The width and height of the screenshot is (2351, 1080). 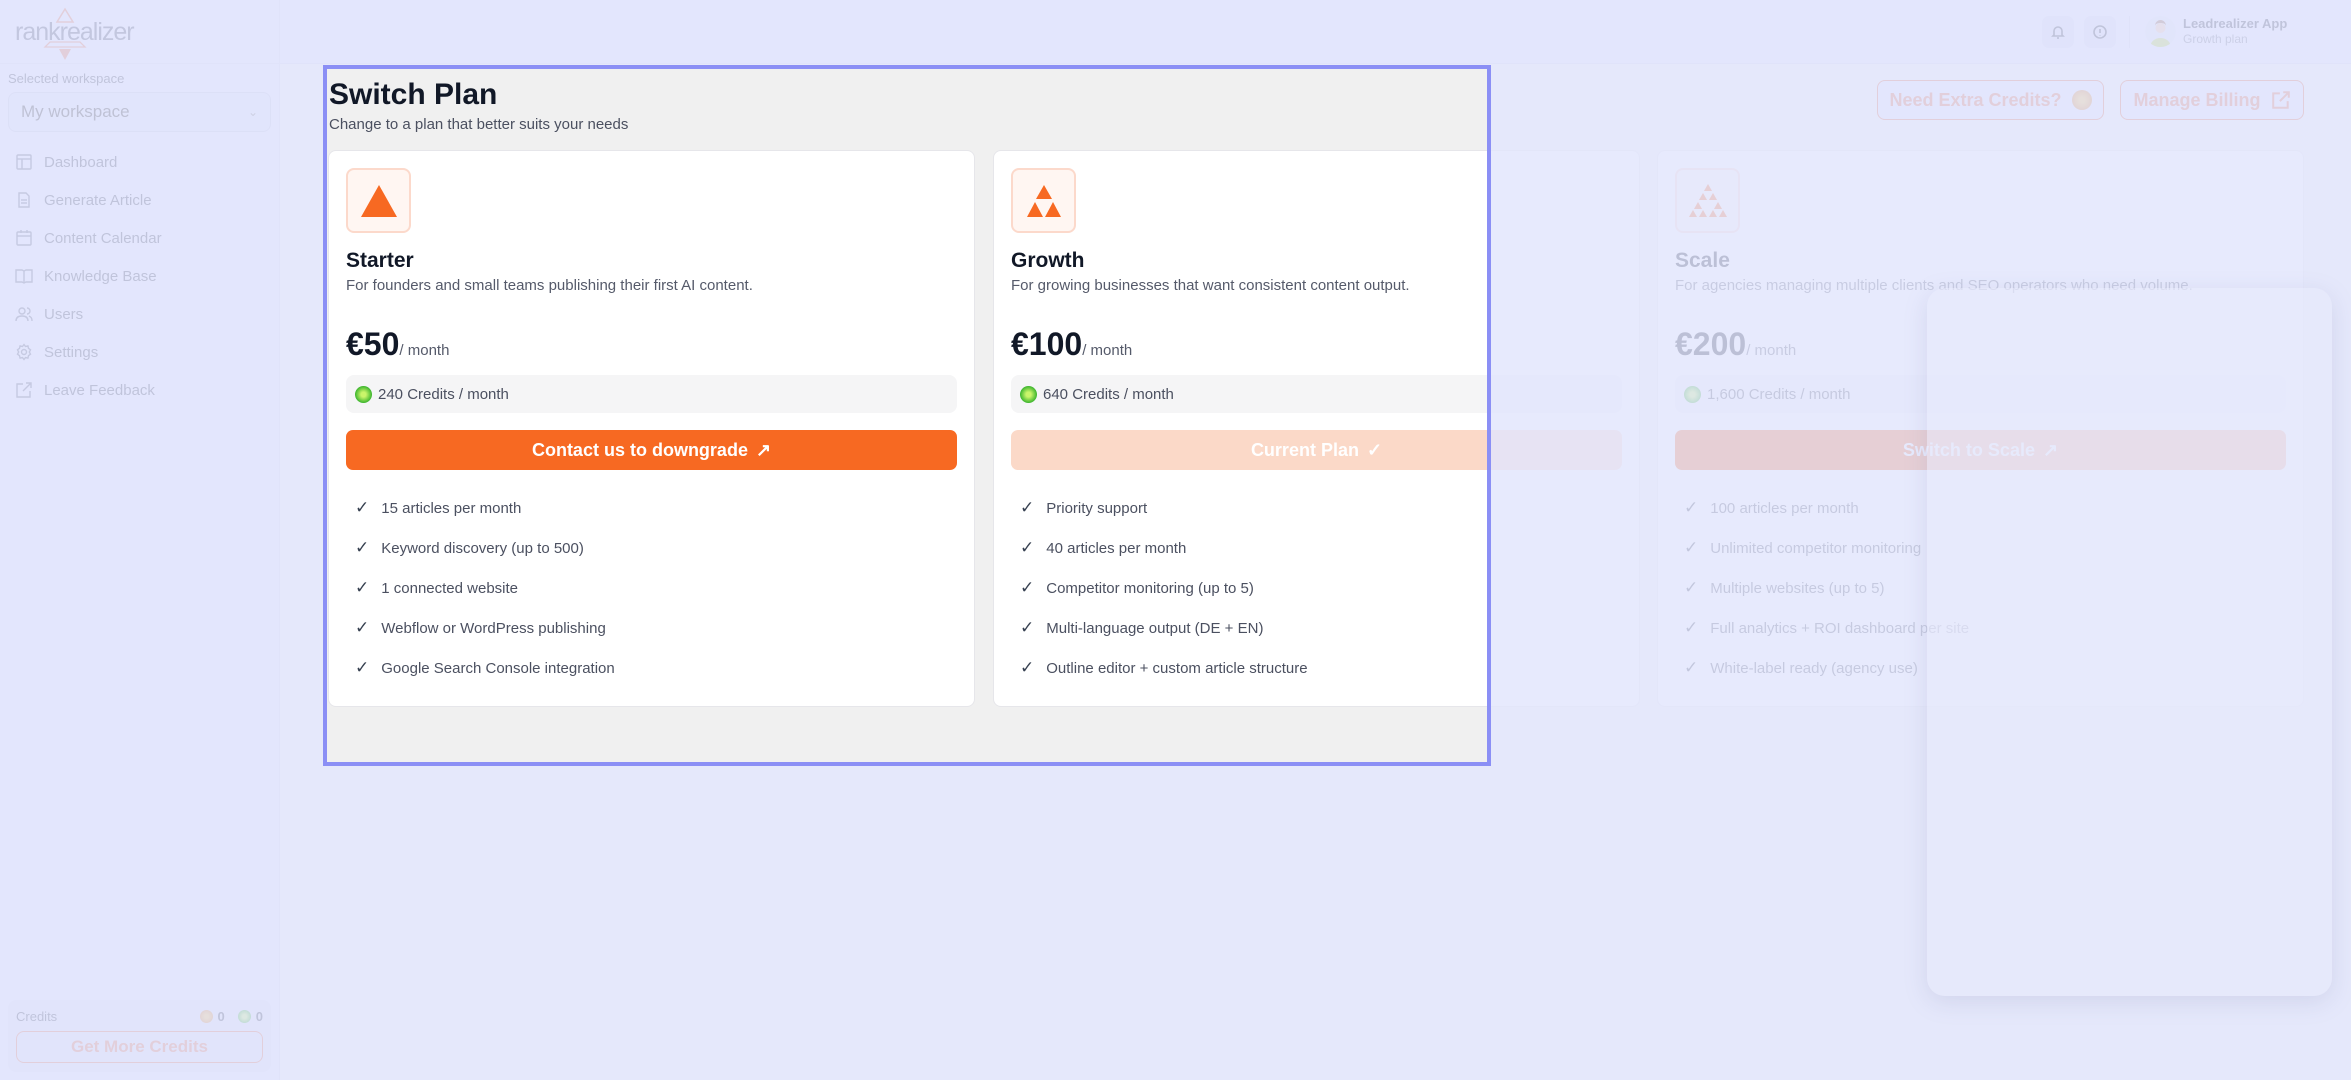 What do you see at coordinates (221, 1016) in the screenshot?
I see `orange-credit-count: 0` at bounding box center [221, 1016].